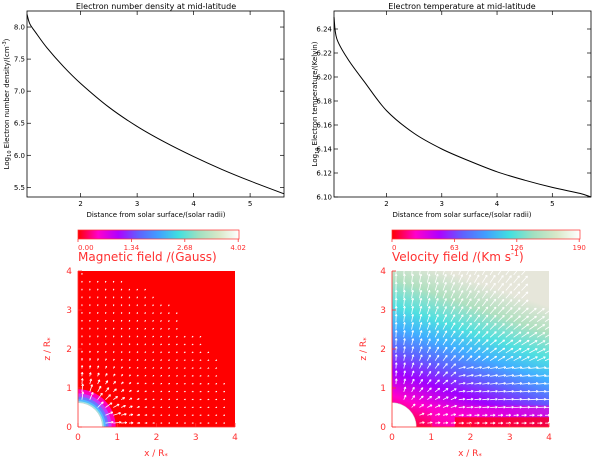  Describe the element at coordinates (147, 257) in the screenshot. I see `magnetic-title: Magnetic field /(Gauss)` at that location.